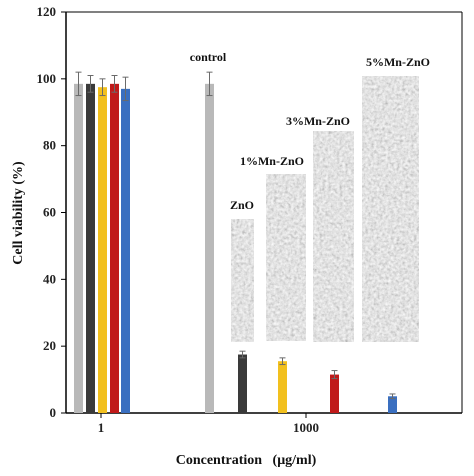  I want to click on x-tick-label: 1000, so click(306, 427).